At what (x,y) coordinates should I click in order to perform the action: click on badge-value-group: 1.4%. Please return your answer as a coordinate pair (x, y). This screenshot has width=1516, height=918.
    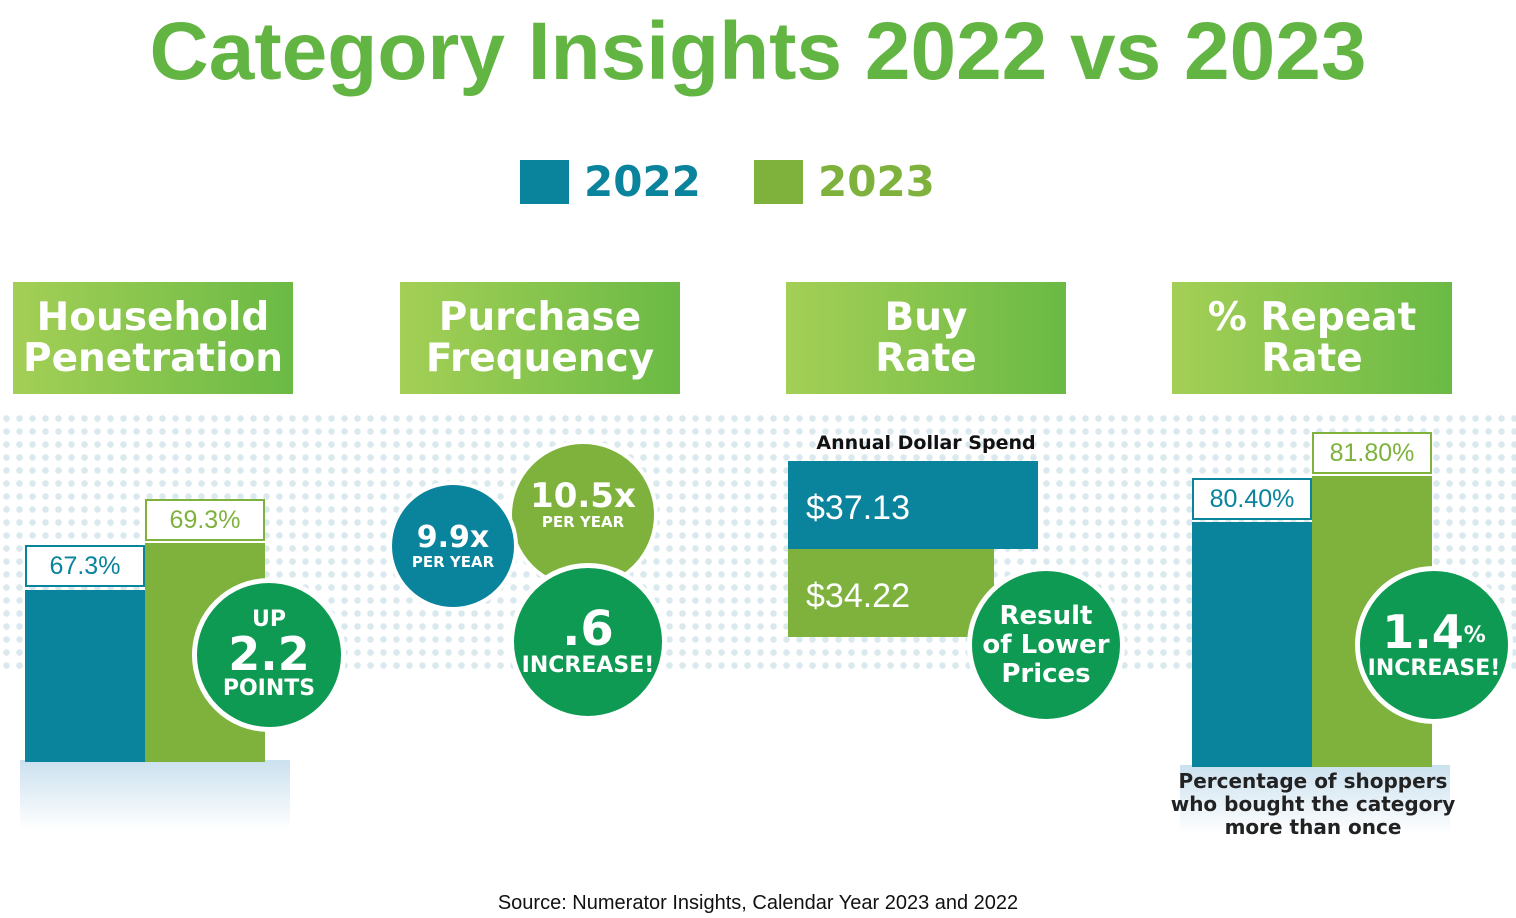
    Looking at the image, I should click on (1434, 632).